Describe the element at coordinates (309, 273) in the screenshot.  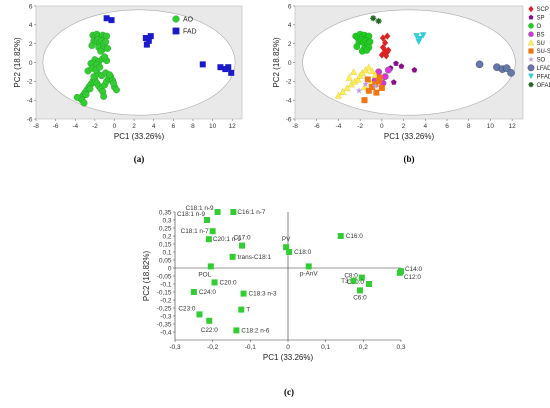
I see `loading-label: p-AnV` at that location.